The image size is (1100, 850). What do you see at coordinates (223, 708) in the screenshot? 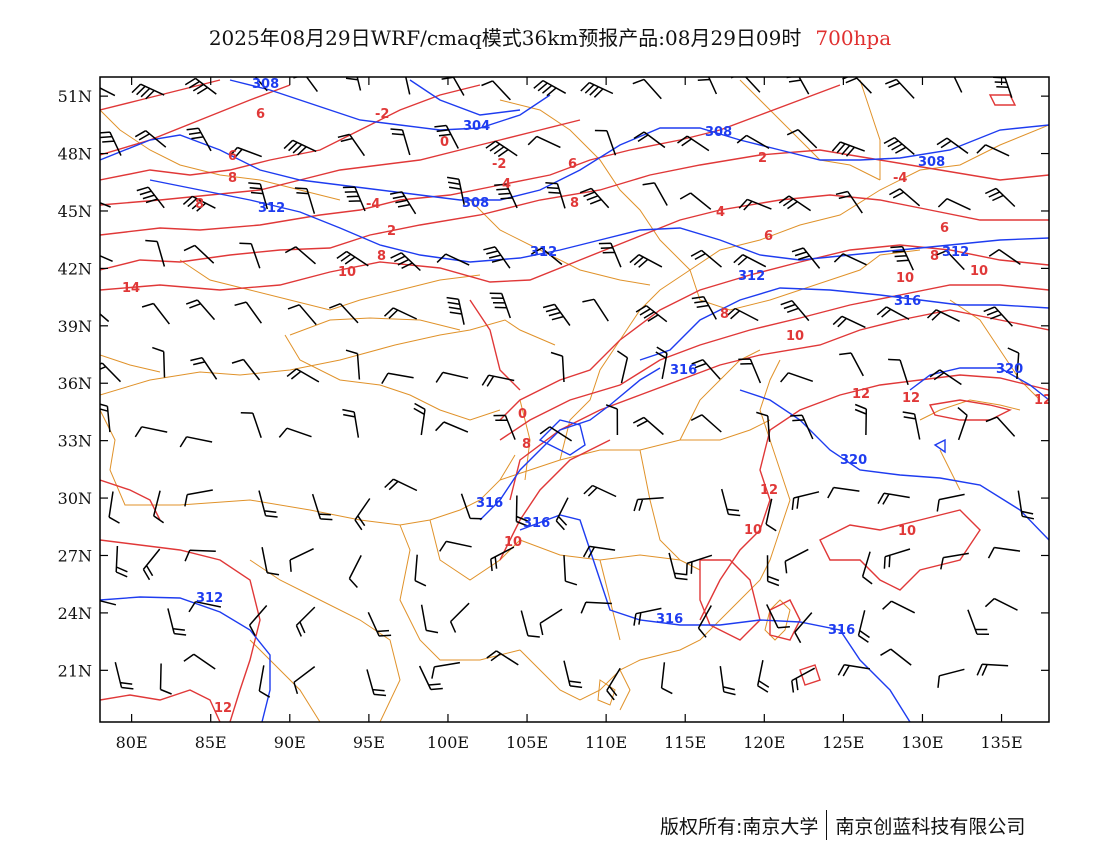
I see `temp-label: 12` at bounding box center [223, 708].